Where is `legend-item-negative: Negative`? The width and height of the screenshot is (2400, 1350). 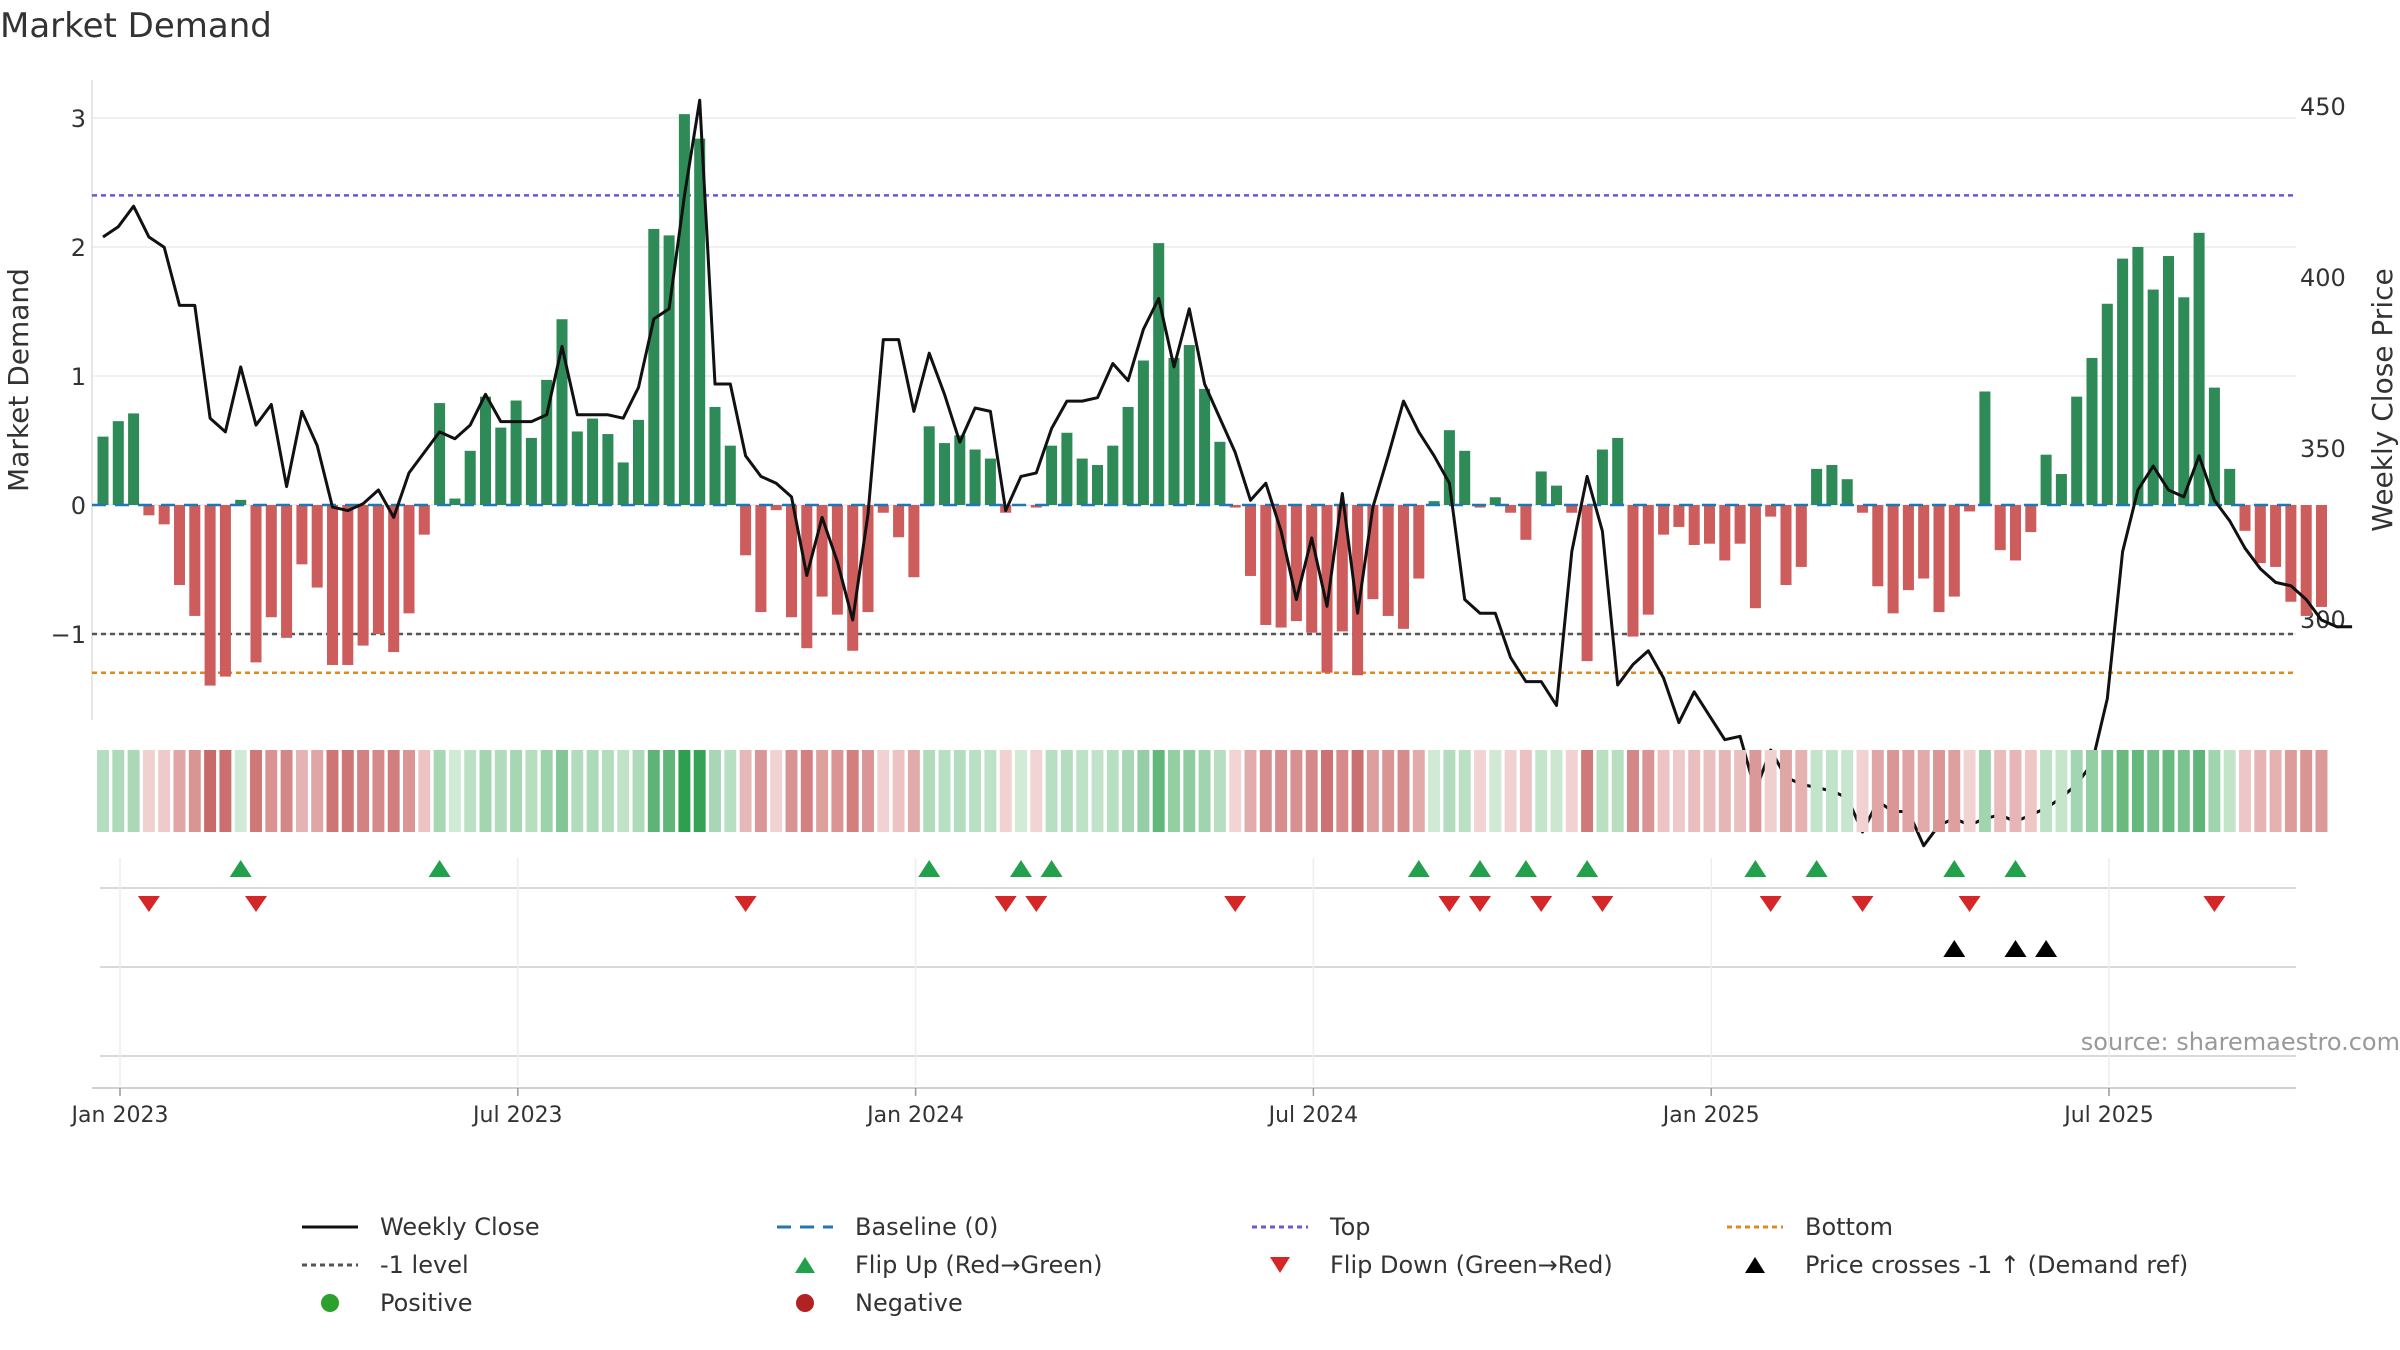 legend-item-negative: Negative is located at coordinates (1012, 1303).